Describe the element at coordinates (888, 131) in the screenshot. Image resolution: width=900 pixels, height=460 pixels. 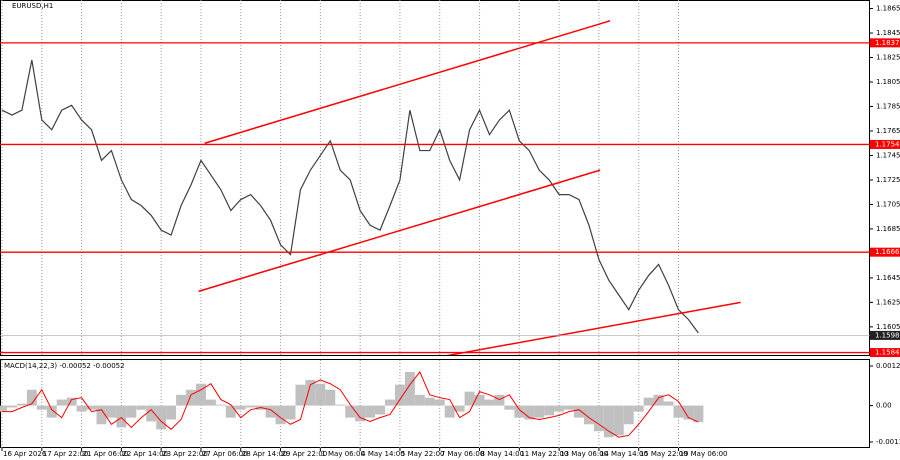
I see `y-tick-label: 1.1765` at that location.